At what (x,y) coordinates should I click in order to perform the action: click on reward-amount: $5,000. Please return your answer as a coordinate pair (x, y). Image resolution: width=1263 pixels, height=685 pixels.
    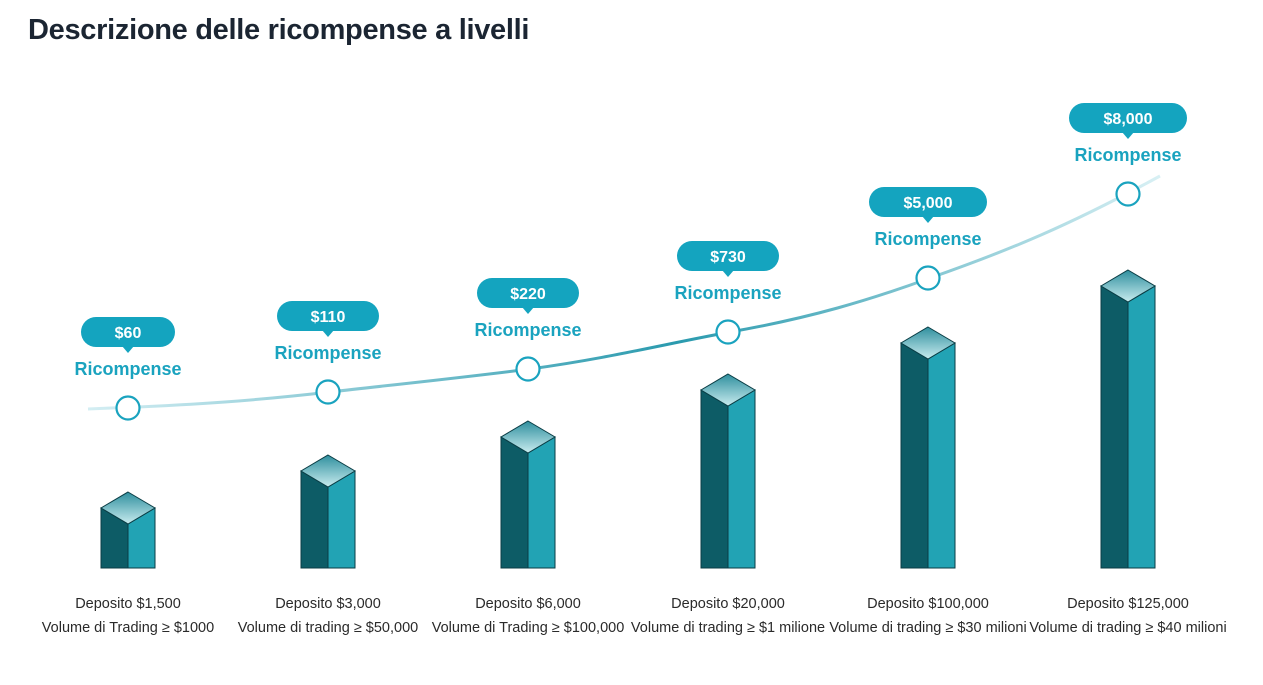
    Looking at the image, I should click on (928, 203).